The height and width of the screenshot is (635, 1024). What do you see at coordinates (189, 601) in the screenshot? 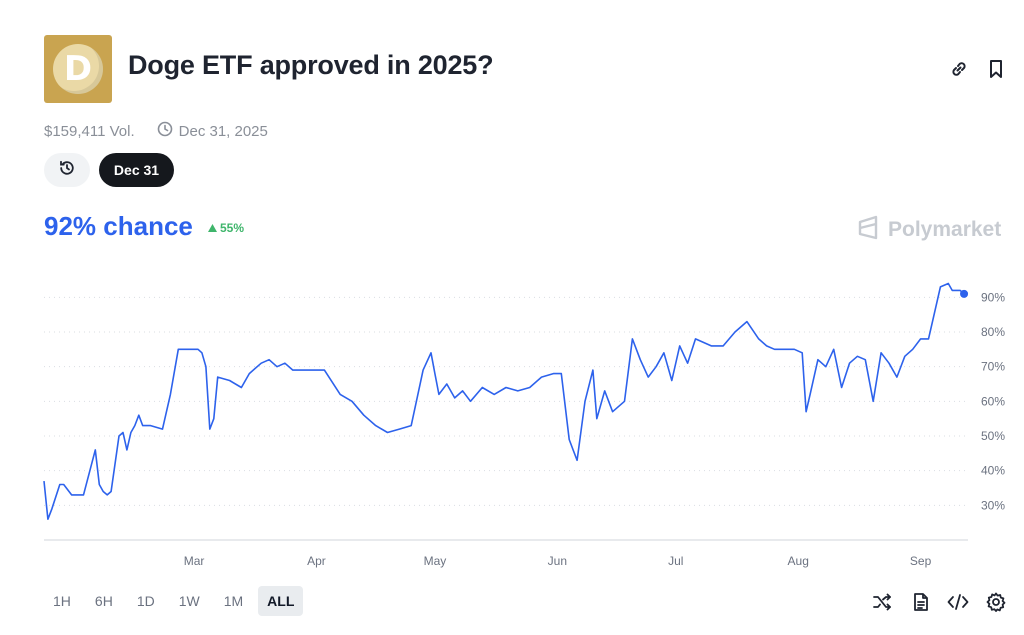
I see `range-button-1w: 1W` at bounding box center [189, 601].